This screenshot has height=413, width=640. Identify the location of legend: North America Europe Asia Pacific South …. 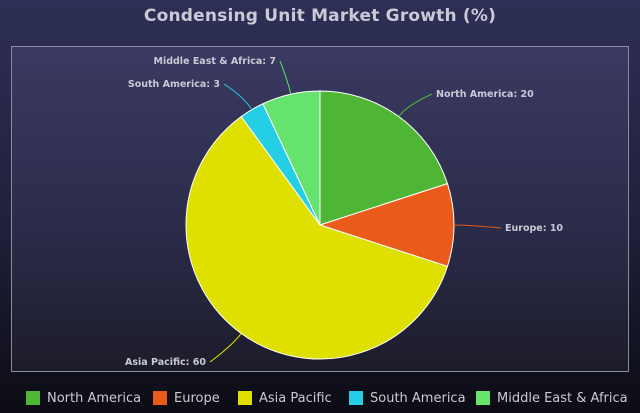
(320, 399).